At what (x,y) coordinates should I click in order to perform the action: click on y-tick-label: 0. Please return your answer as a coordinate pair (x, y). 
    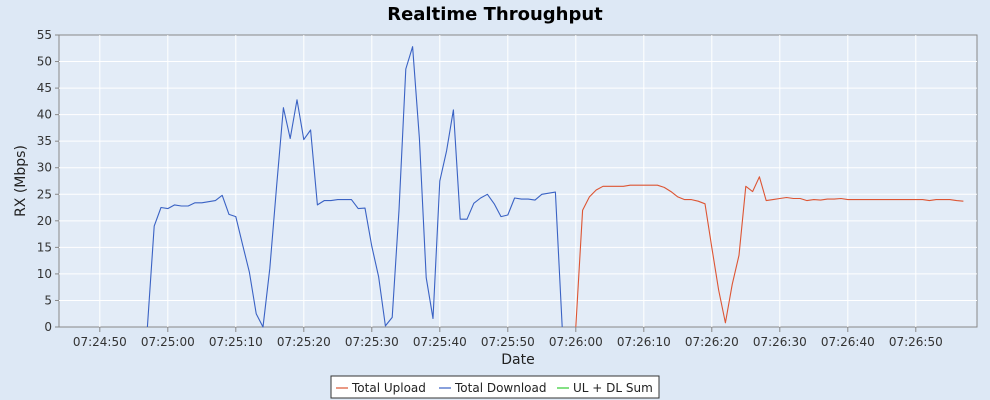
    Looking at the image, I should click on (48, 327).